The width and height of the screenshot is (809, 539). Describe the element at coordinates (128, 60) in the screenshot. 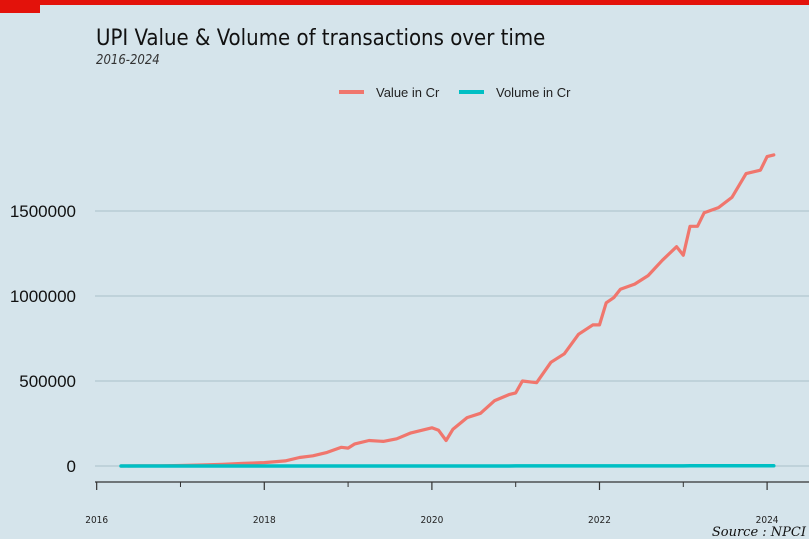

I see `chart-subtitle: 2016-2024` at that location.